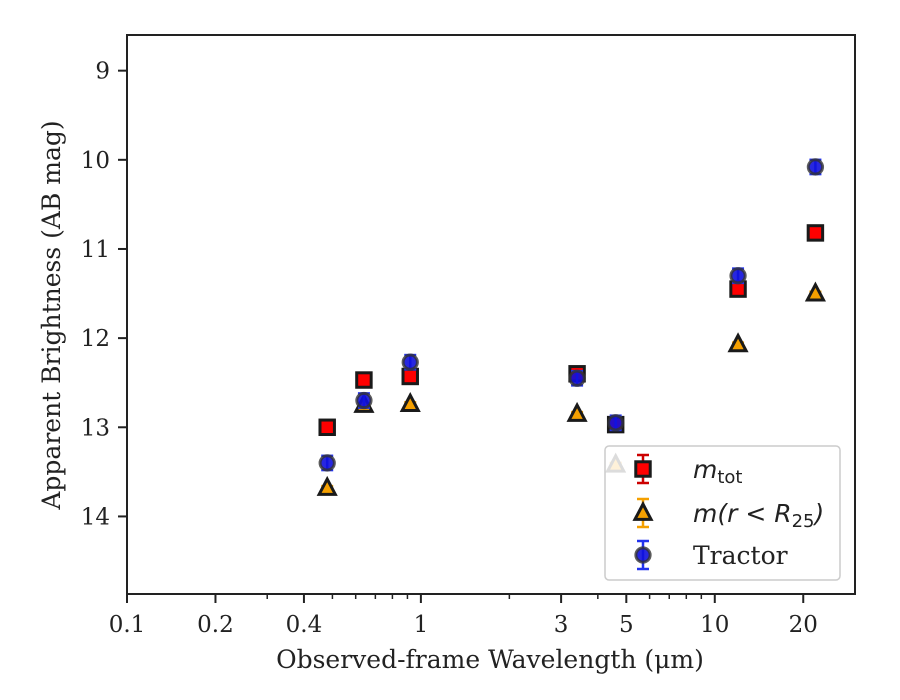  Describe the element at coordinates (95, 161) in the screenshot. I see `y-tick-label-2: 10` at that location.